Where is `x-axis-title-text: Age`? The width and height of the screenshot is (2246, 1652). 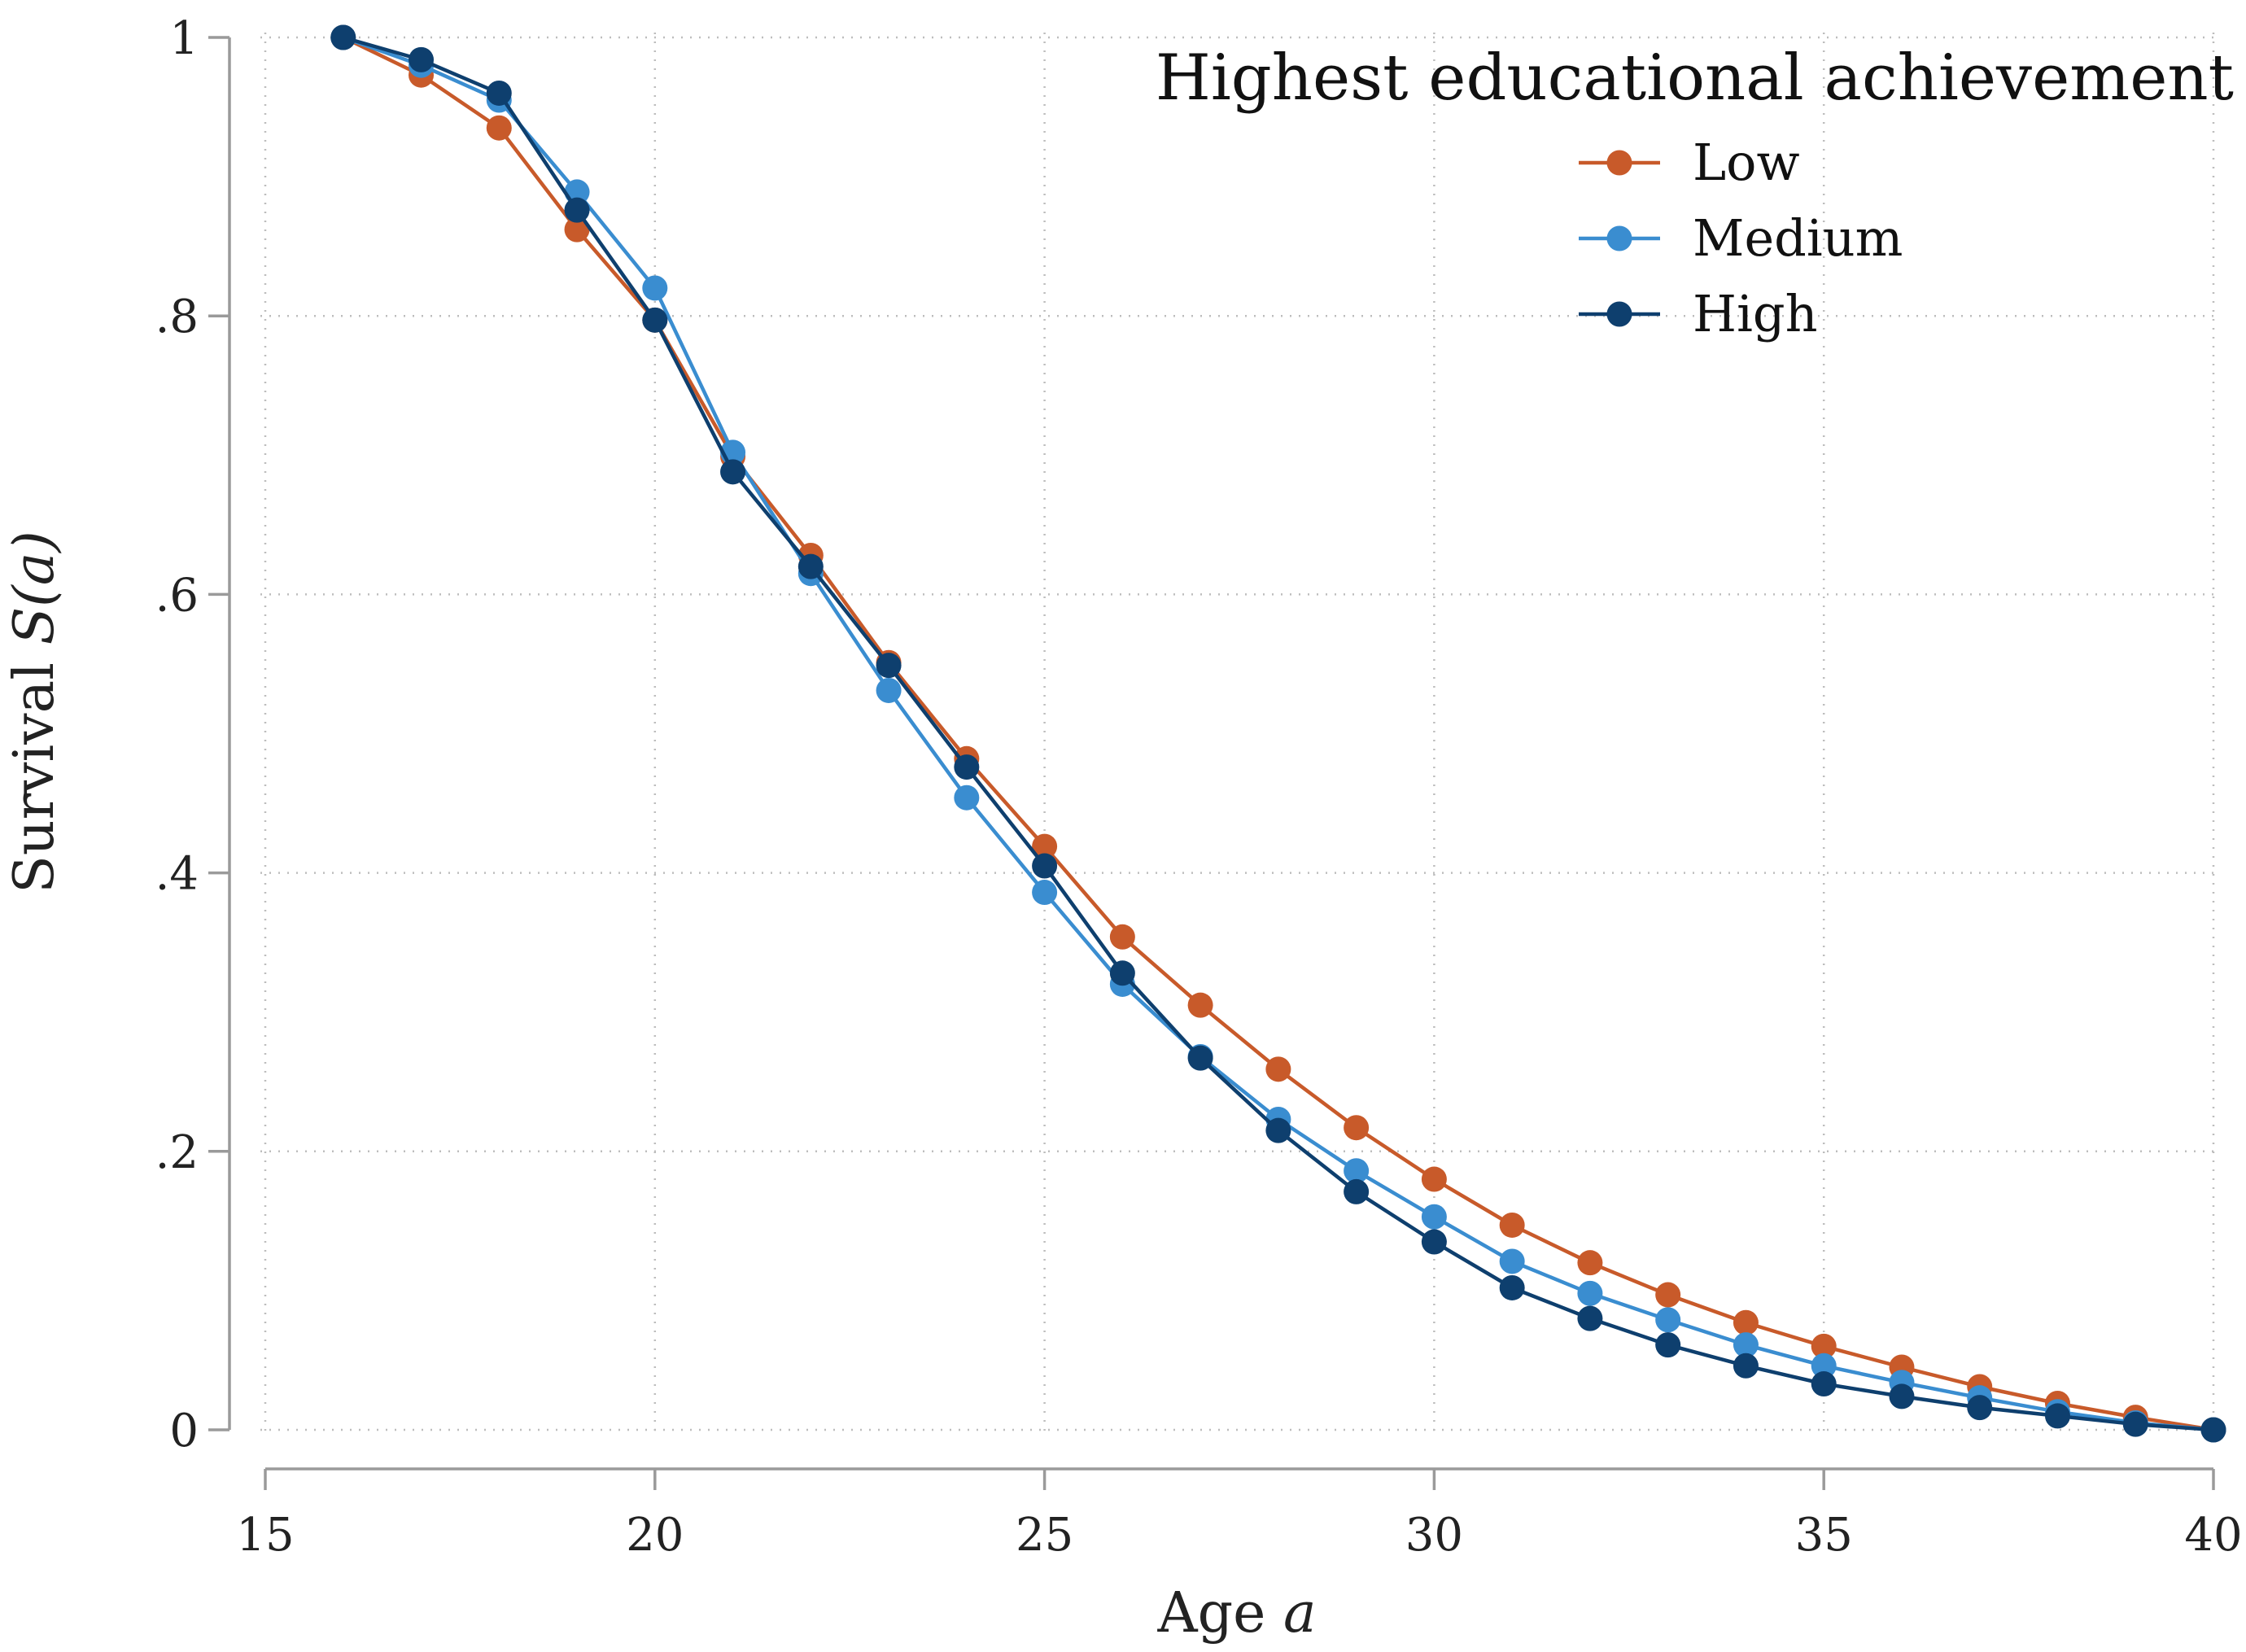 x-axis-title-text: Age is located at coordinates (1210, 1613).